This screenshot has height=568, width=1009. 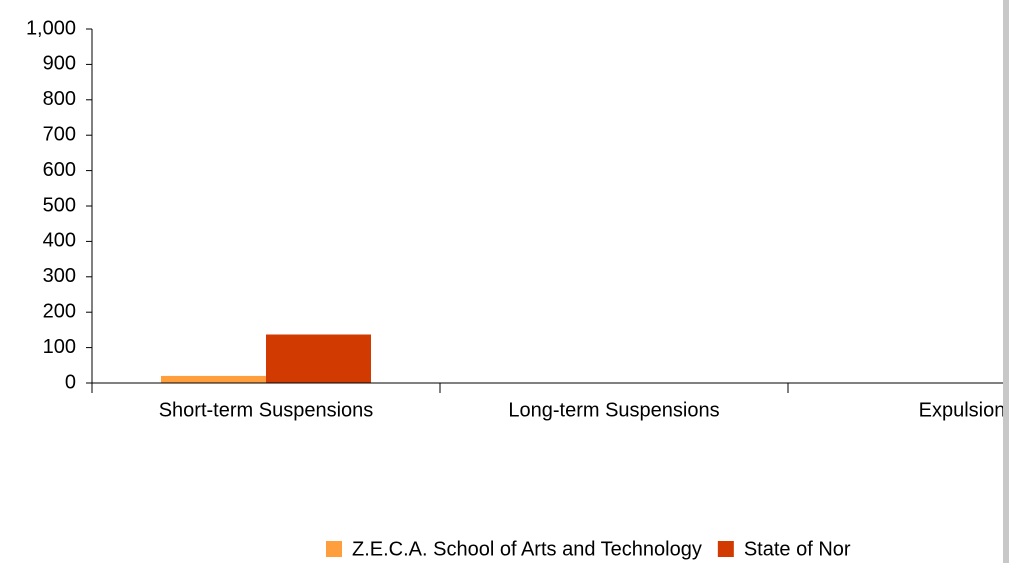 I want to click on legend-label: Z.E.C.A. School of Arts and Technology, so click(x=527, y=549).